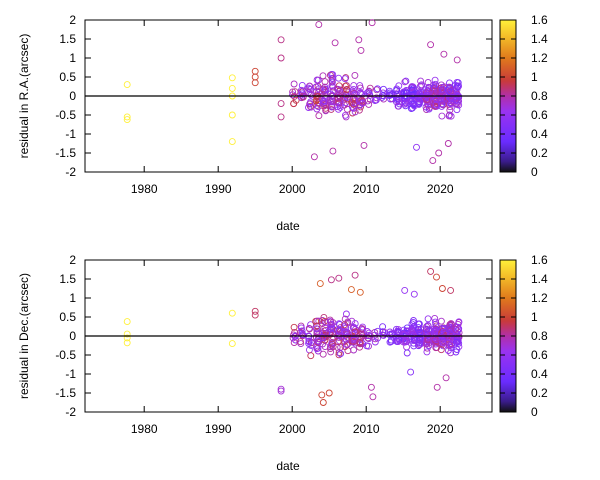  I want to click on colorbar-tick-label: 1, so click(534, 317).